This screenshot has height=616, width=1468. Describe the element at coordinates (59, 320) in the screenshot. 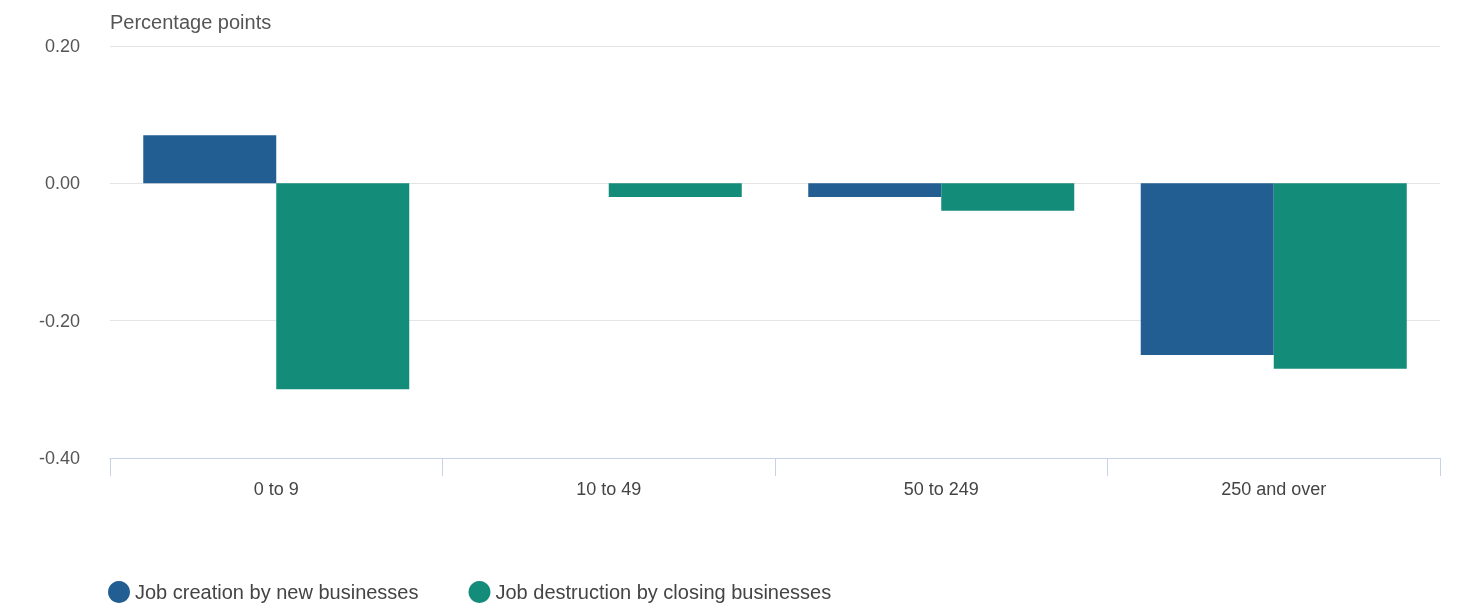

I see `y-tick-label: -0.20` at that location.